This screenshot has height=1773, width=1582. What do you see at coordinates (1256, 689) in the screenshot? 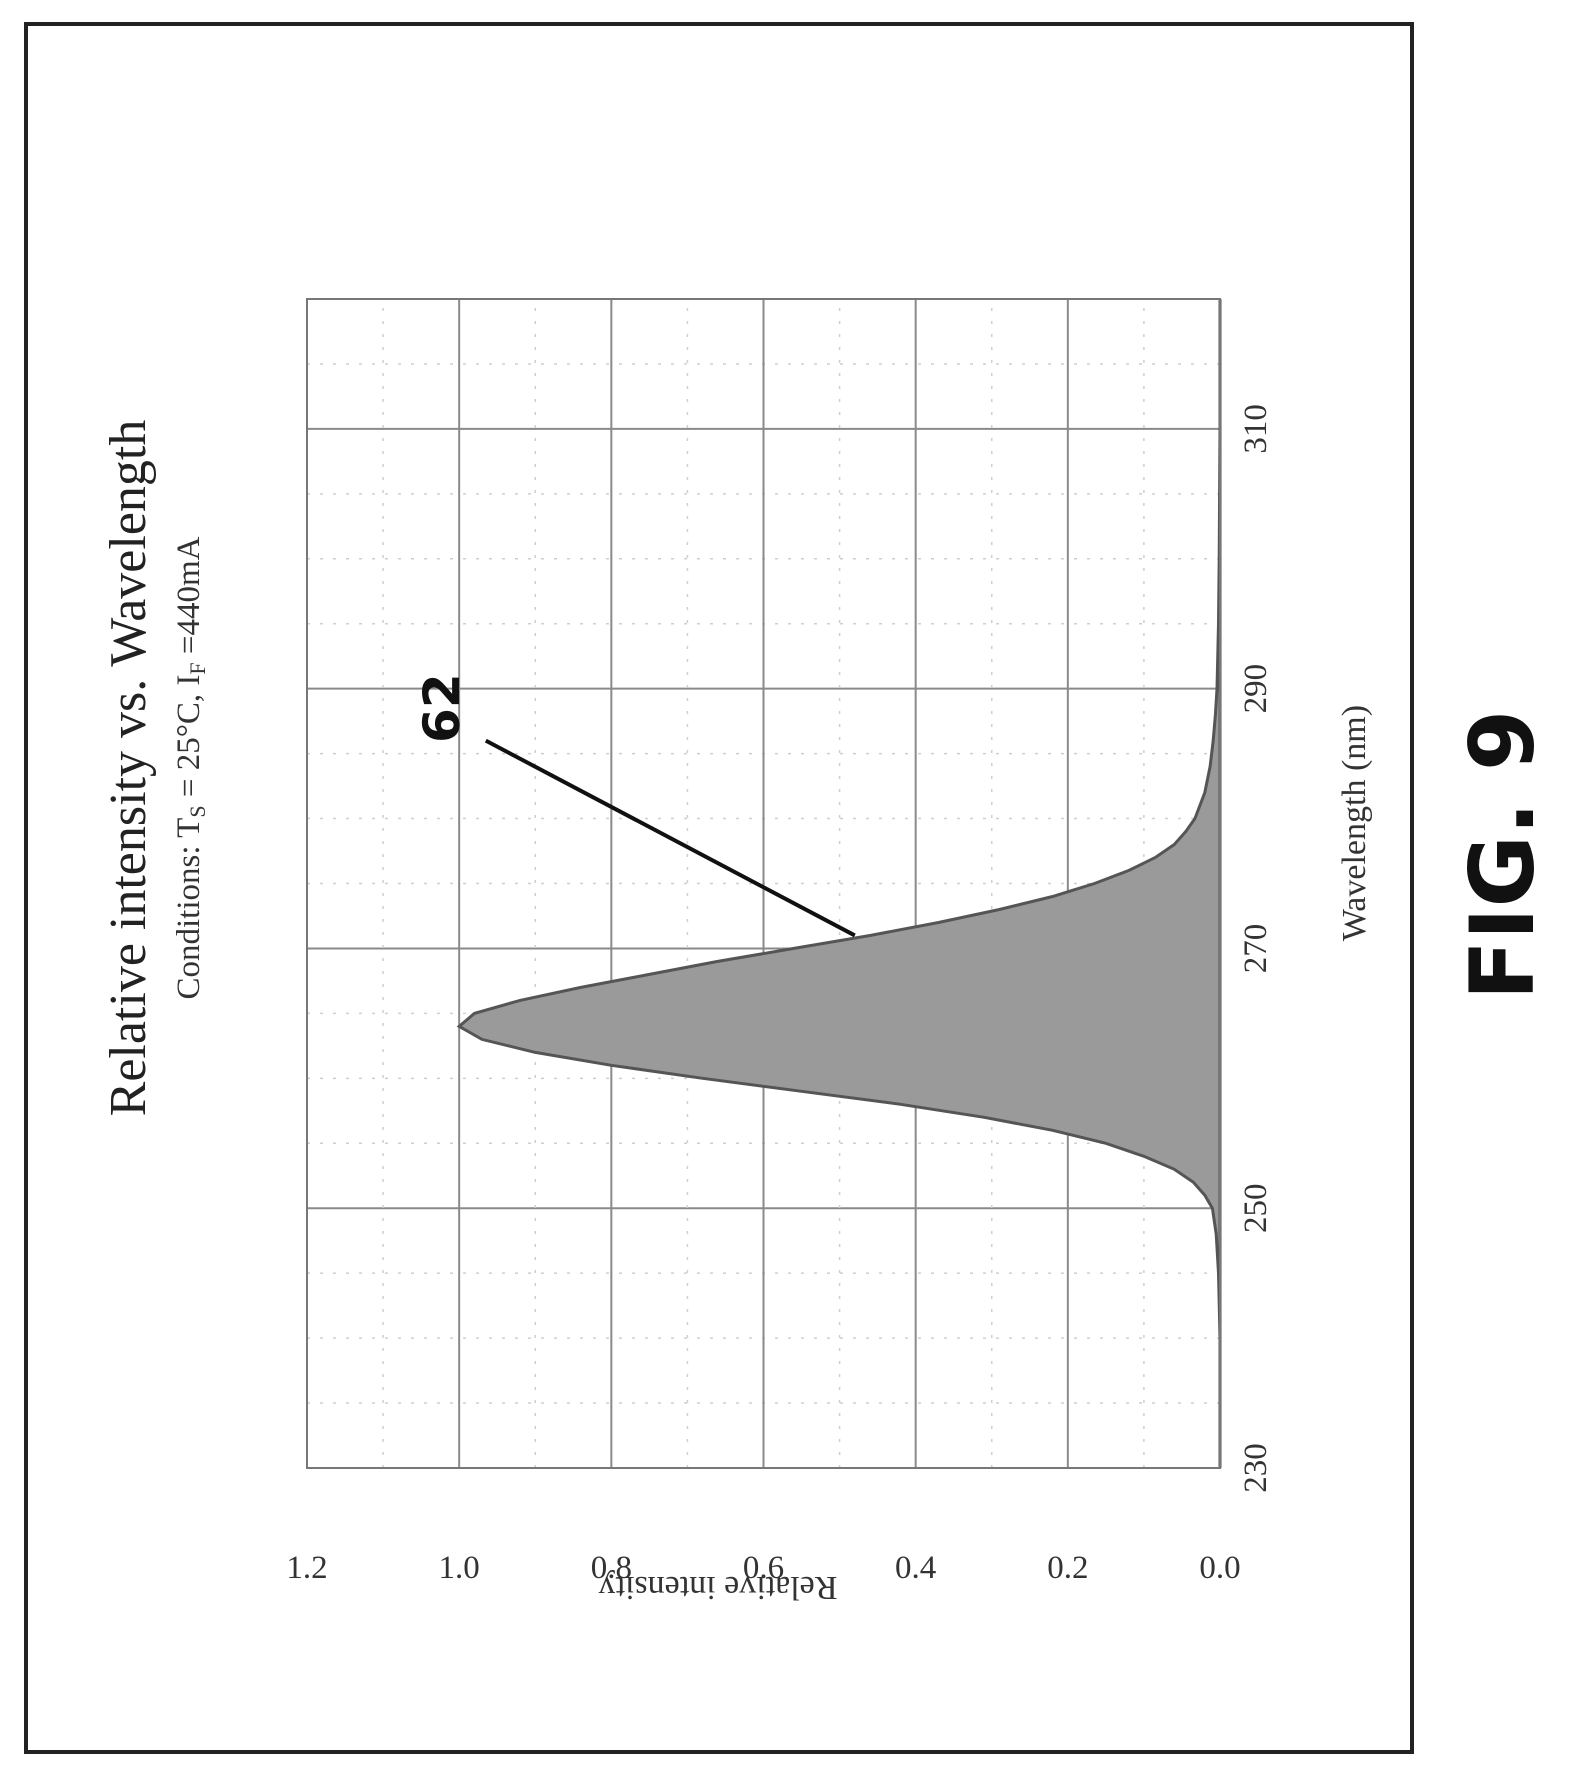
I see `x-tick-label: 290` at bounding box center [1256, 689].